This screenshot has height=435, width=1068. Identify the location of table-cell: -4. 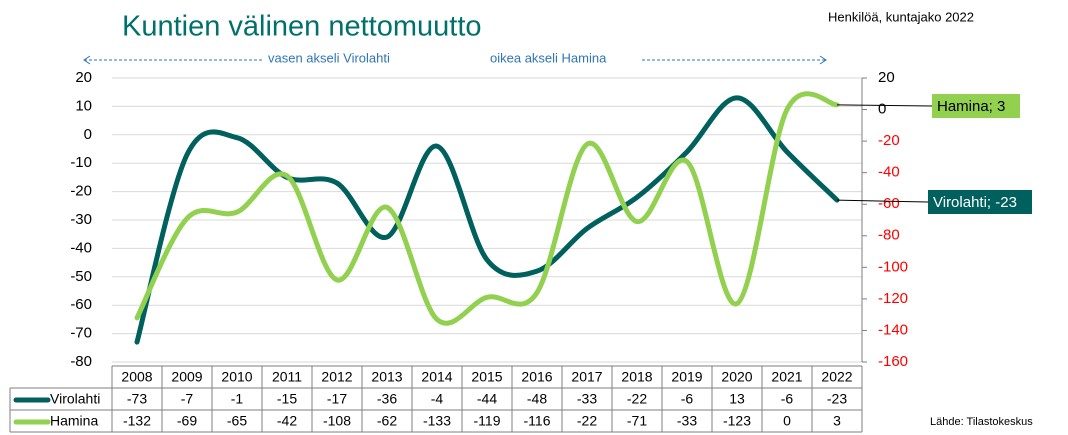
(437, 399).